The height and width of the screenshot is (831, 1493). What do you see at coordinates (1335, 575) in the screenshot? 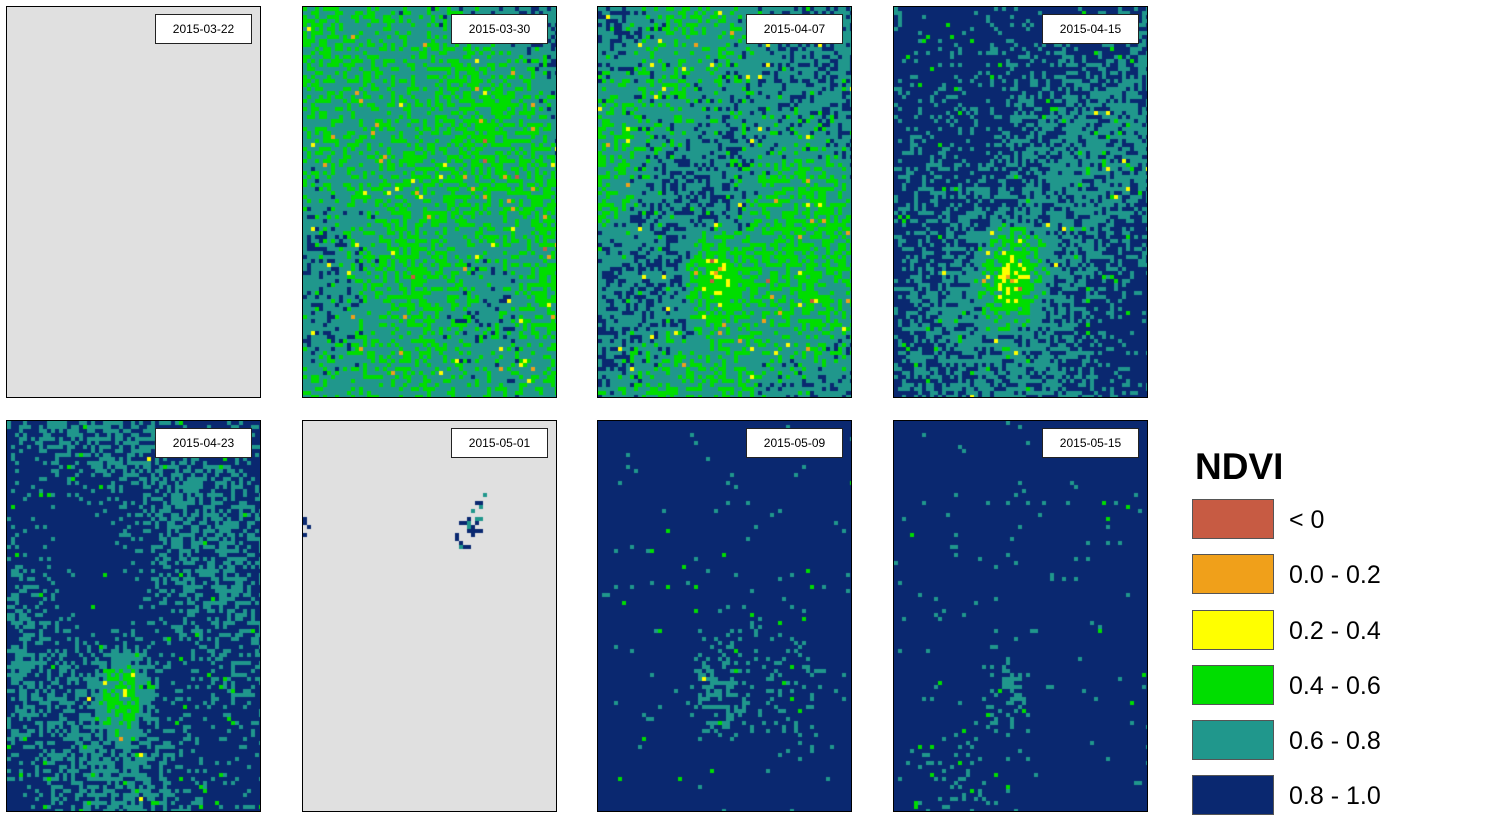
I see `legend-label: 0.0 - 0.2` at bounding box center [1335, 575].